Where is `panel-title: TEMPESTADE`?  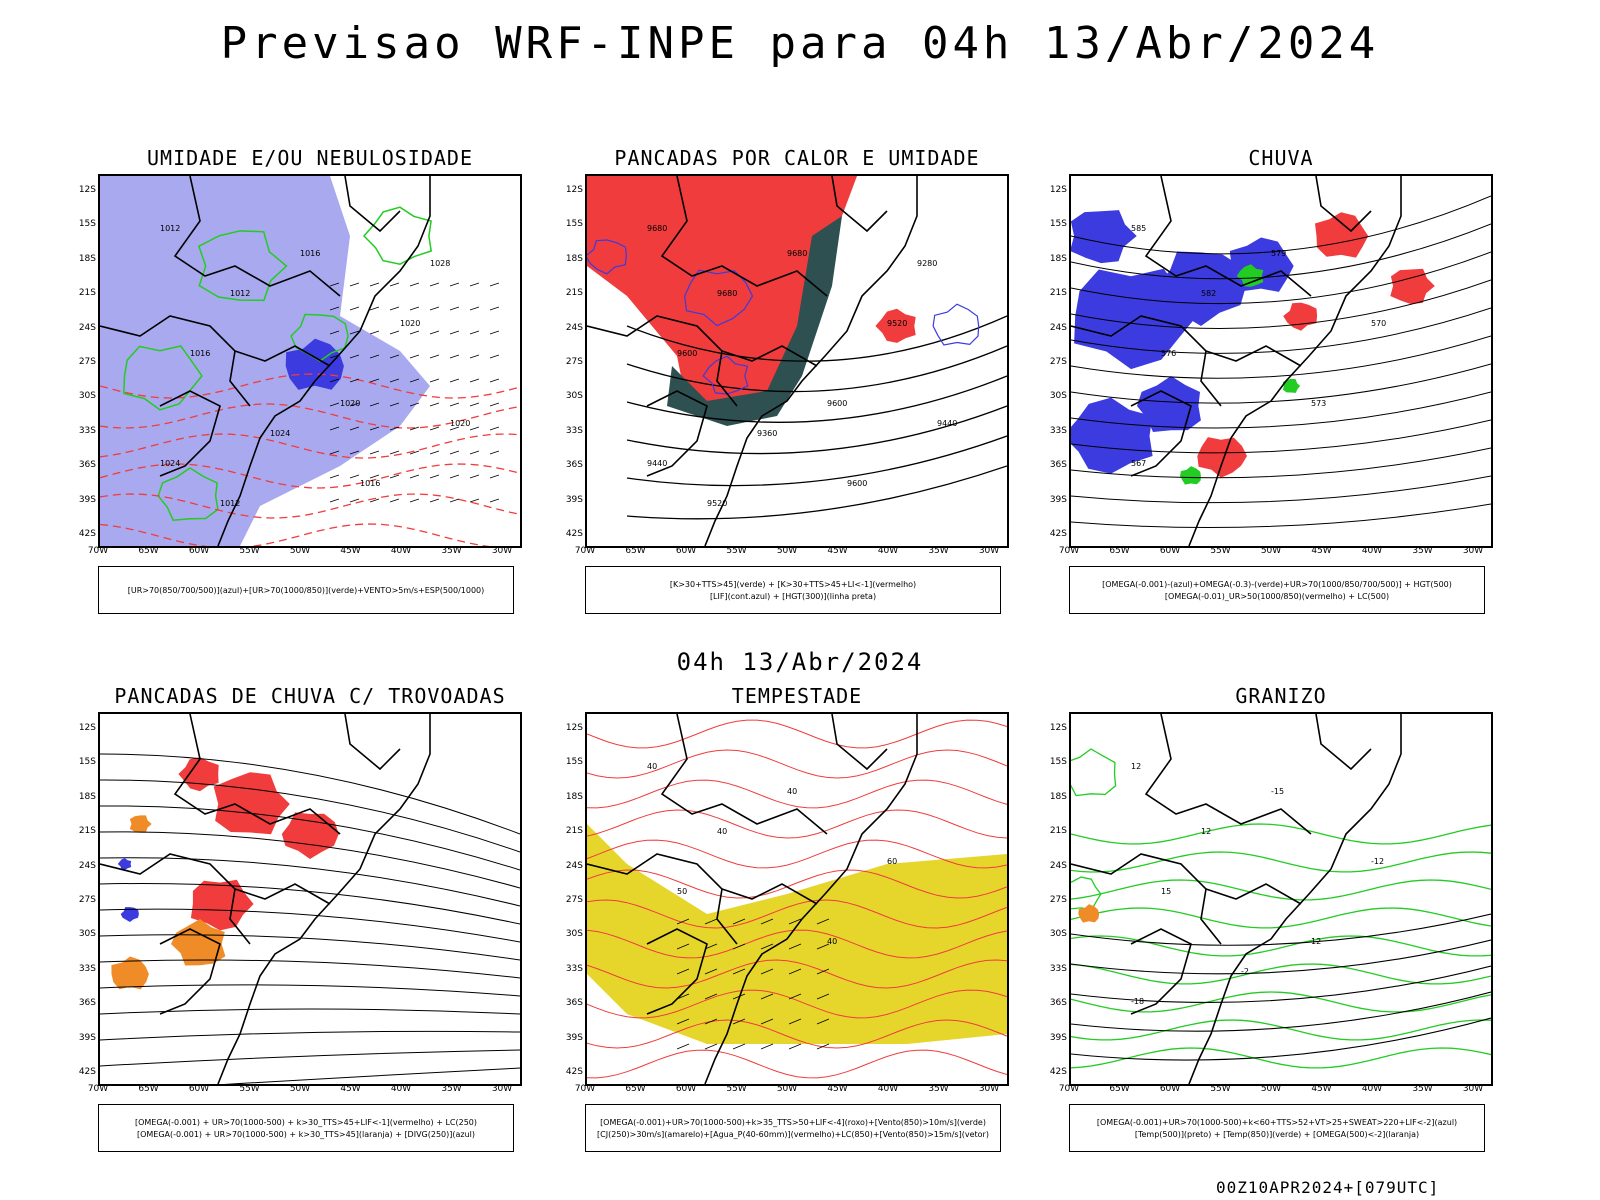
panel-title: TEMPESTADE is located at coordinates (797, 696).